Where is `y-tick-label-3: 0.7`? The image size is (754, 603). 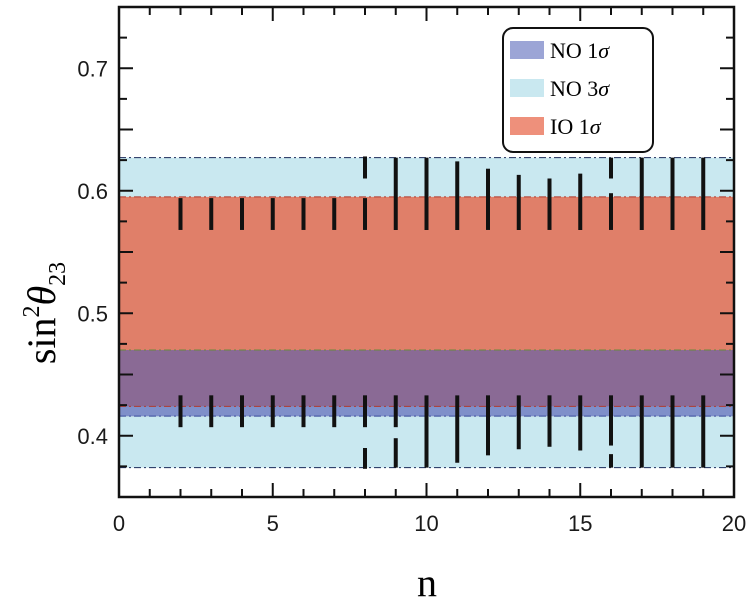
y-tick-label-3: 0.7 is located at coordinates (92, 68).